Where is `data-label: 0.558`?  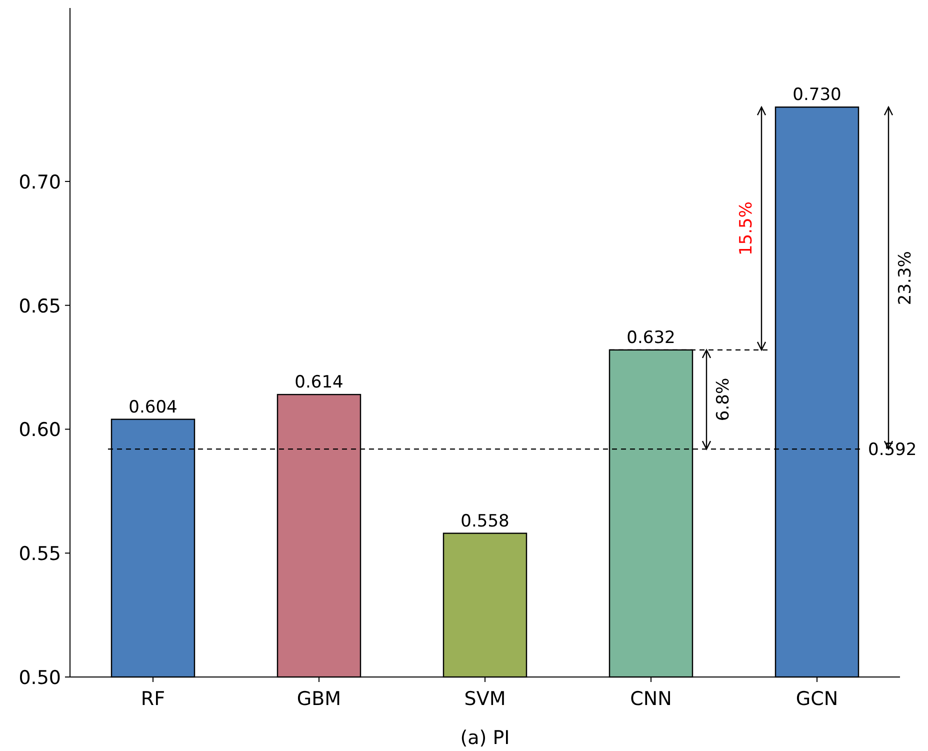 data-label: 0.558 is located at coordinates (485, 521).